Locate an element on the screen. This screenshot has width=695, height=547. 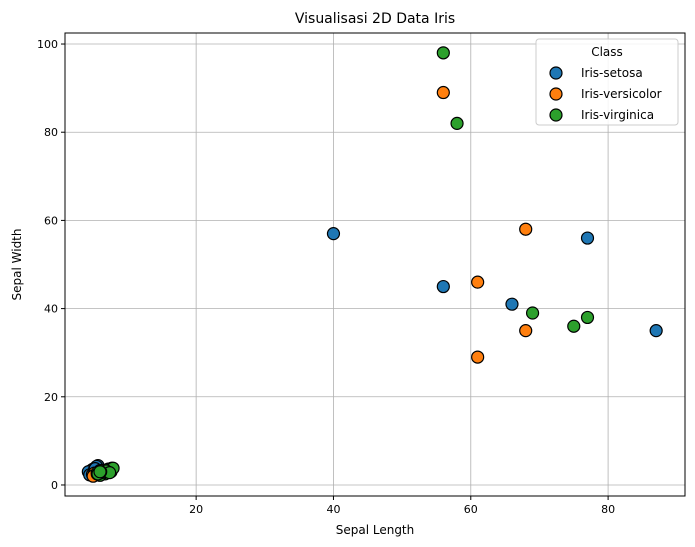
y-tick-label: 20 is located at coordinates (51, 397).